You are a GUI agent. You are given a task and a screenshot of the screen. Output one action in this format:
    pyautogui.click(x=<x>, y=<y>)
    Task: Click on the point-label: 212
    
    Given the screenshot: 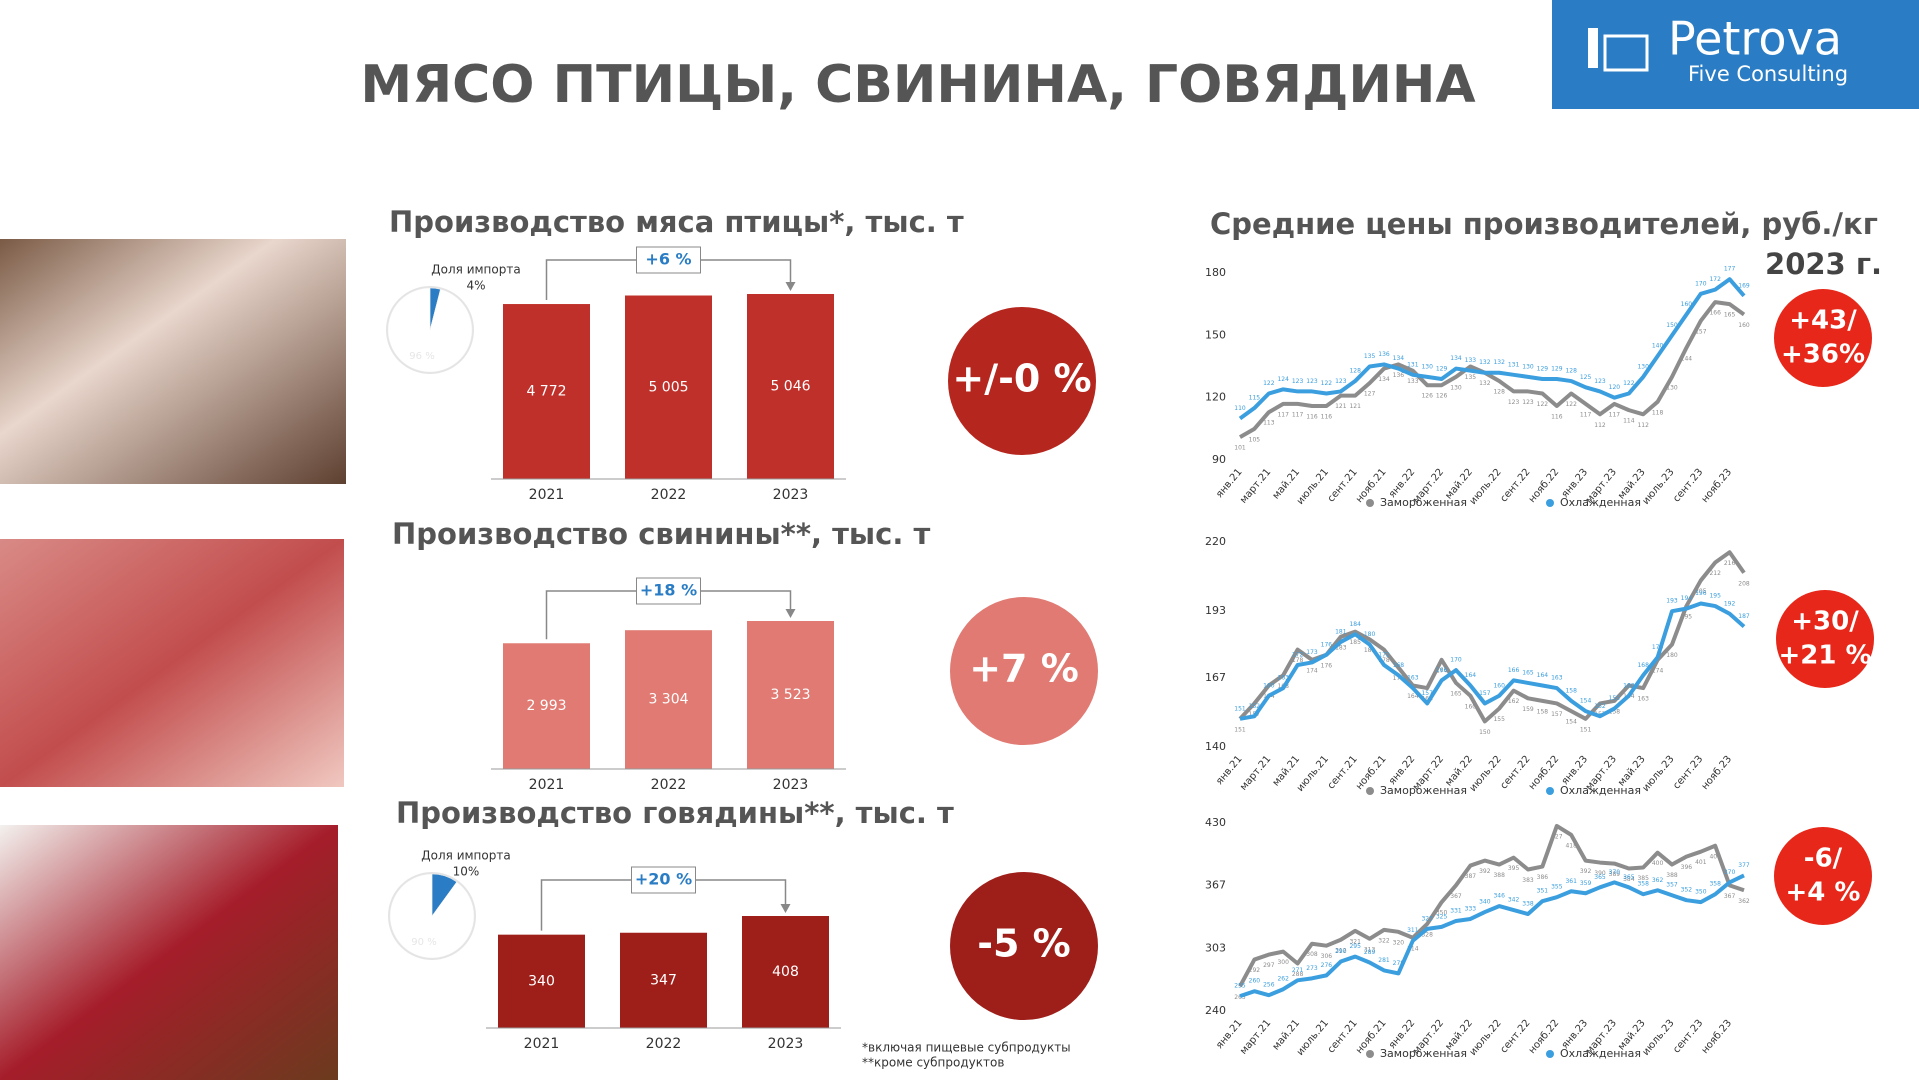 What is the action you would take?
    pyautogui.click(x=1715, y=573)
    